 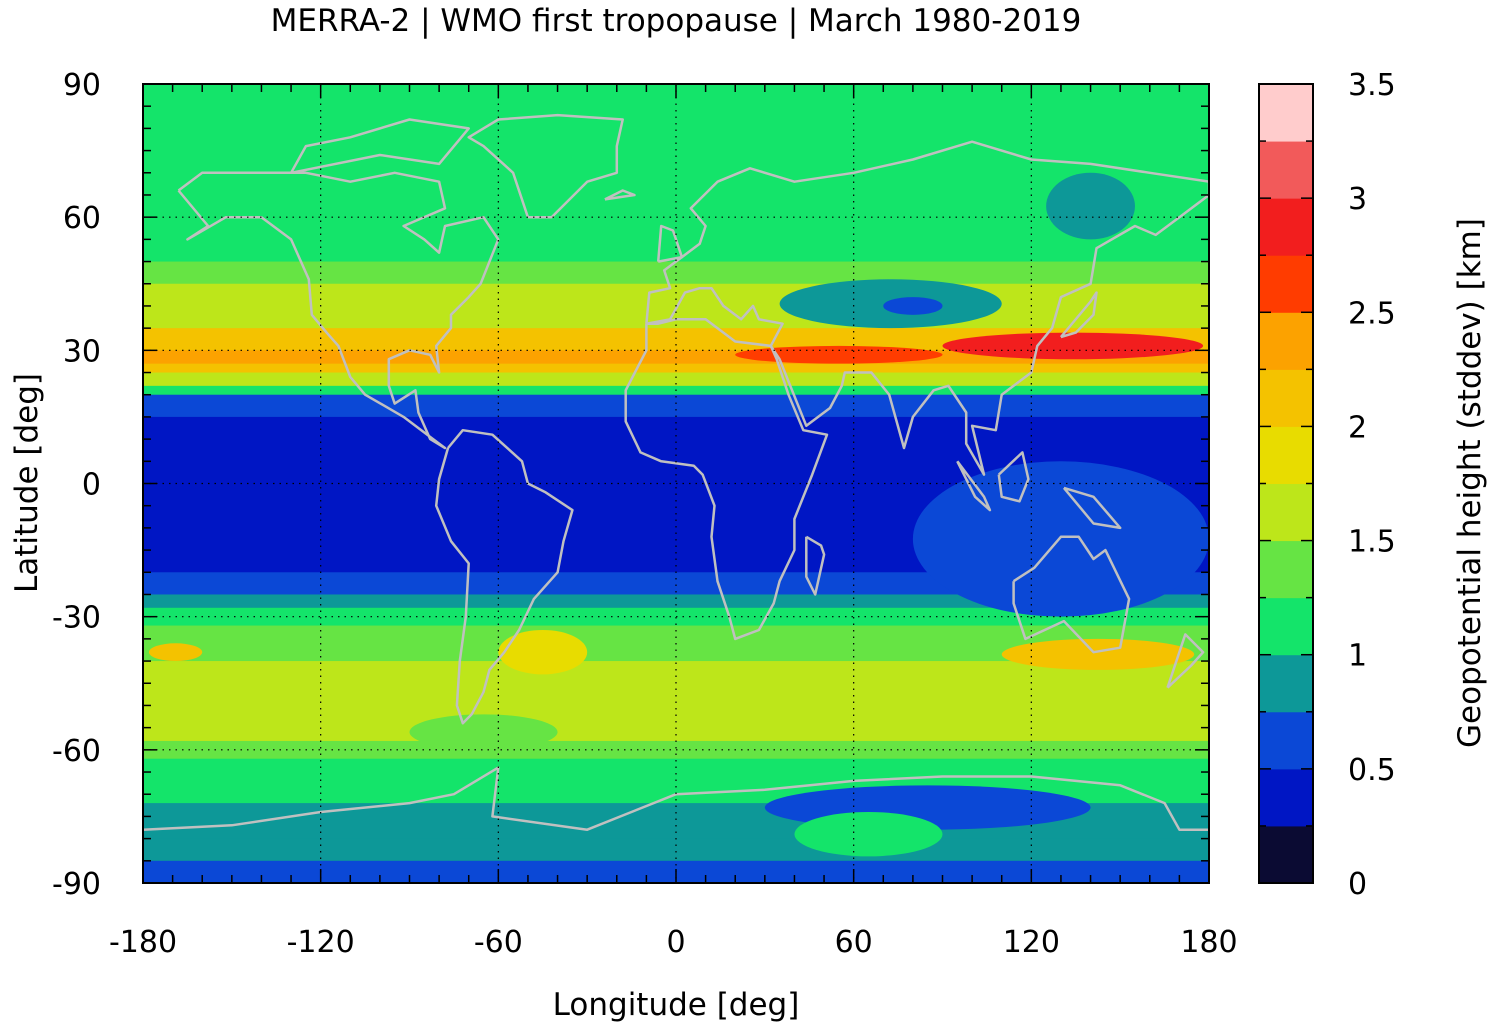 I want to click on y-tick-label: 30, so click(x=82, y=351).